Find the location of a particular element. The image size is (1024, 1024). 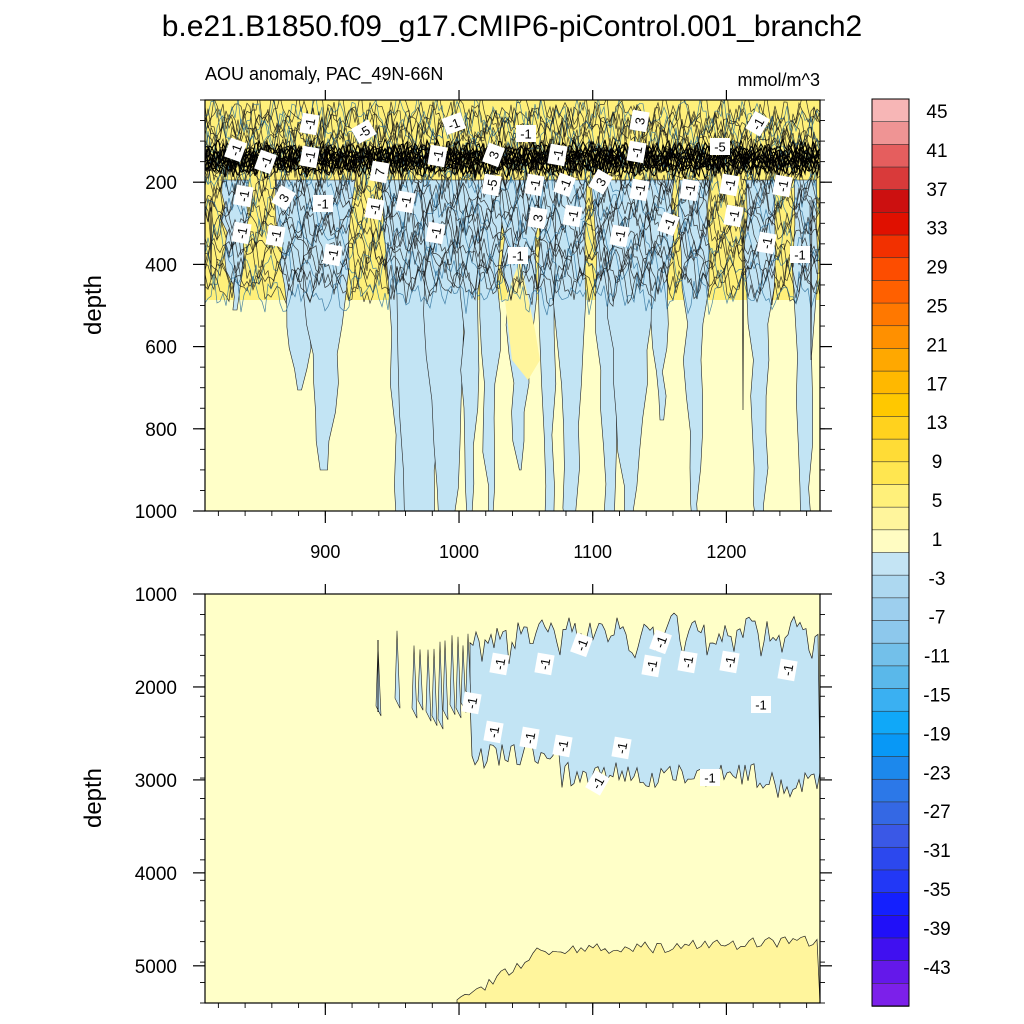

colorbar-label: 41 is located at coordinates (936, 151).